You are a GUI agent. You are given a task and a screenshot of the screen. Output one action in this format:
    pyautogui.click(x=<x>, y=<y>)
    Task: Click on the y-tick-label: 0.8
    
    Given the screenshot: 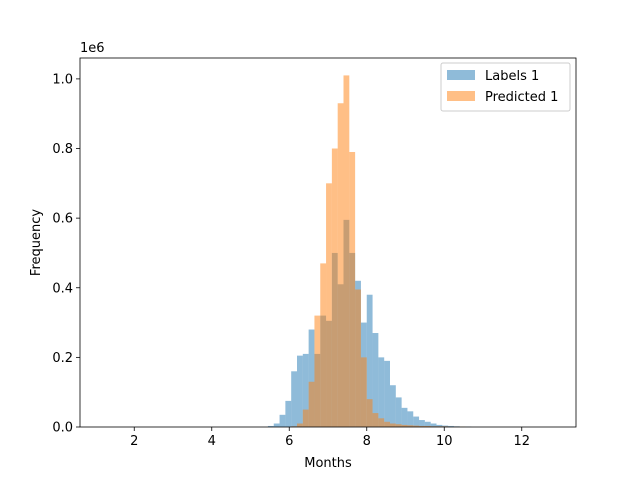 What is the action you would take?
    pyautogui.click(x=62, y=149)
    